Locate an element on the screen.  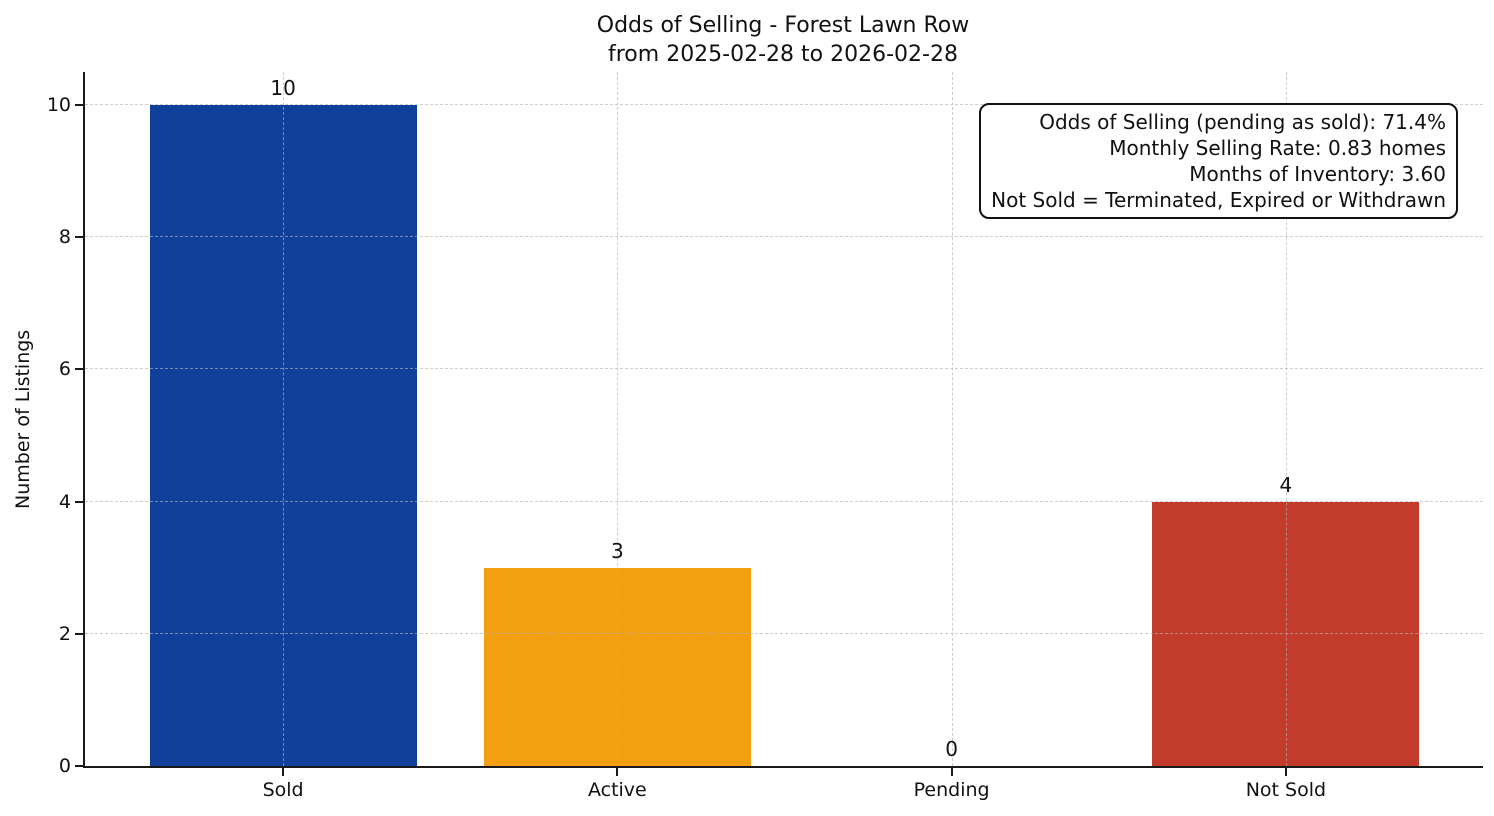
bar-active is located at coordinates (617, 666).